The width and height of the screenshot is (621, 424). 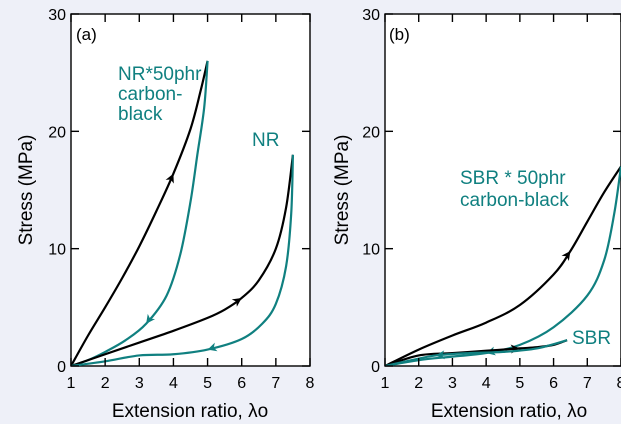 What do you see at coordinates (71, 383) in the screenshot?
I see `x-tick-label-a-1: 1` at bounding box center [71, 383].